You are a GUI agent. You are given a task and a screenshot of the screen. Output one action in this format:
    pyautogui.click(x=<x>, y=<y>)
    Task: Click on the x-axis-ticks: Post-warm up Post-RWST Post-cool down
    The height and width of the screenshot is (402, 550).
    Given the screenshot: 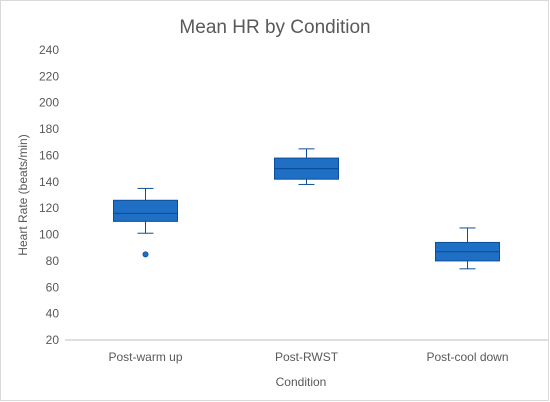 What is the action you would take?
    pyautogui.click(x=308, y=357)
    